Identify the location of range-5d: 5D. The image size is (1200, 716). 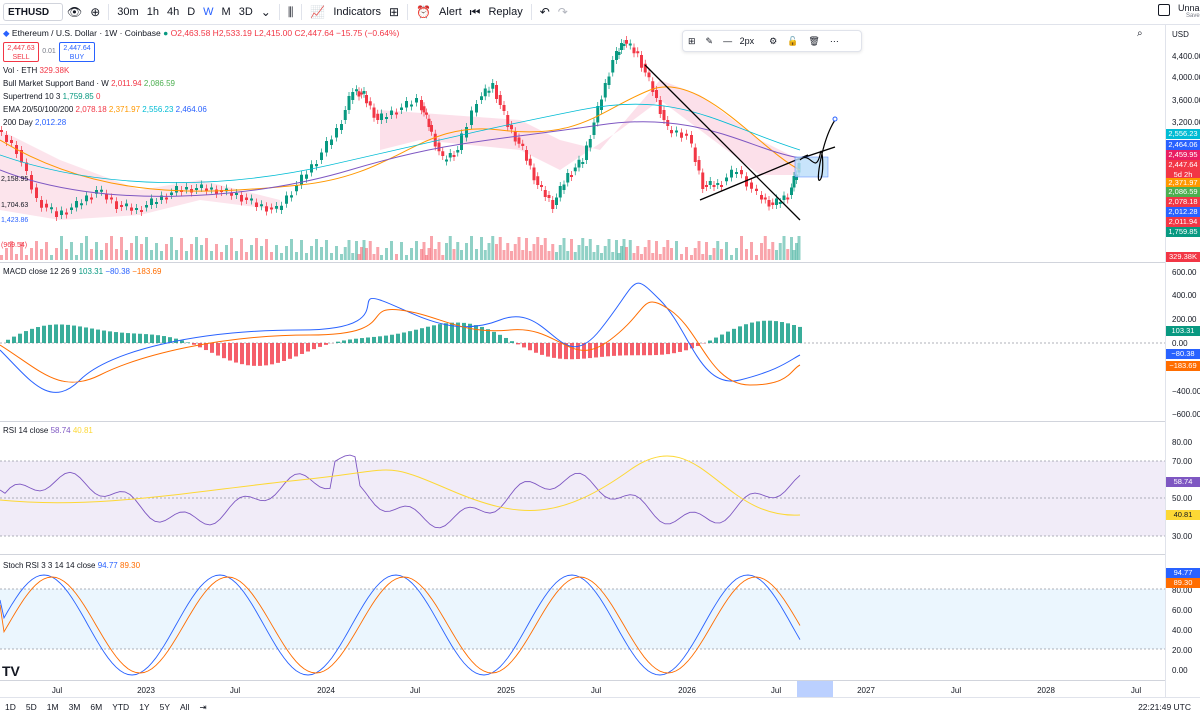
(31, 707).